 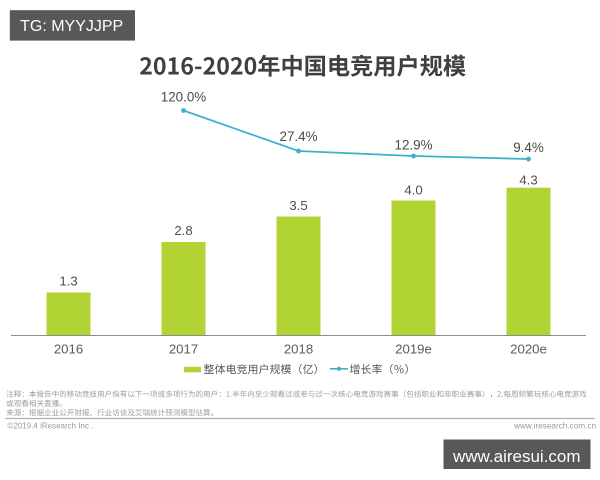 What do you see at coordinates (183, 230) in the screenshot?
I see `svg-text: 2.8` at bounding box center [183, 230].